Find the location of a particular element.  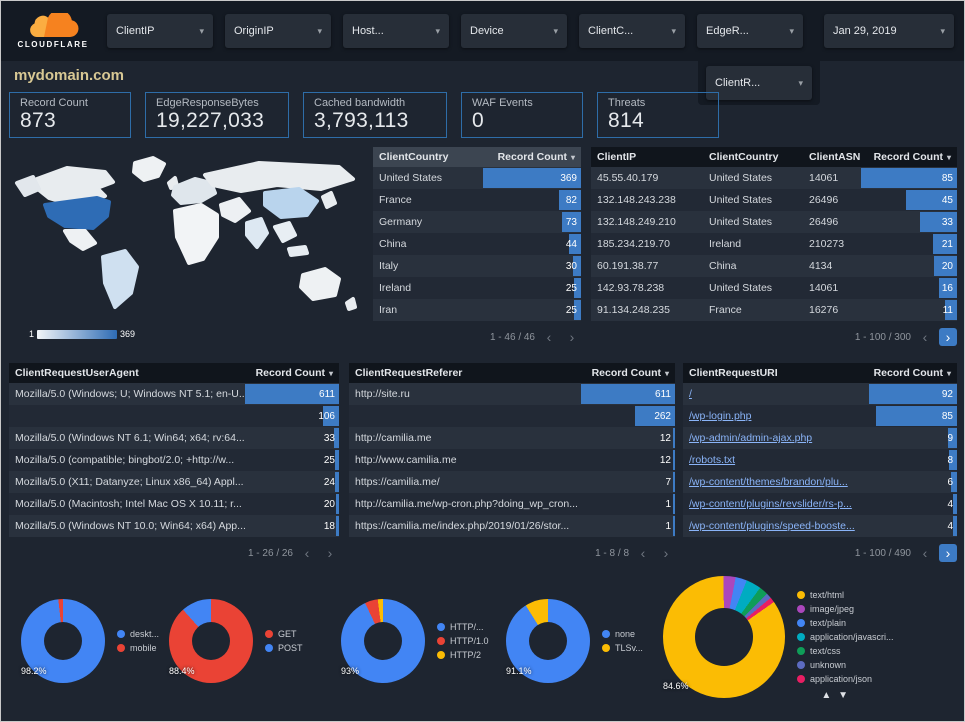

table-row: / 92 is located at coordinates (820, 394).